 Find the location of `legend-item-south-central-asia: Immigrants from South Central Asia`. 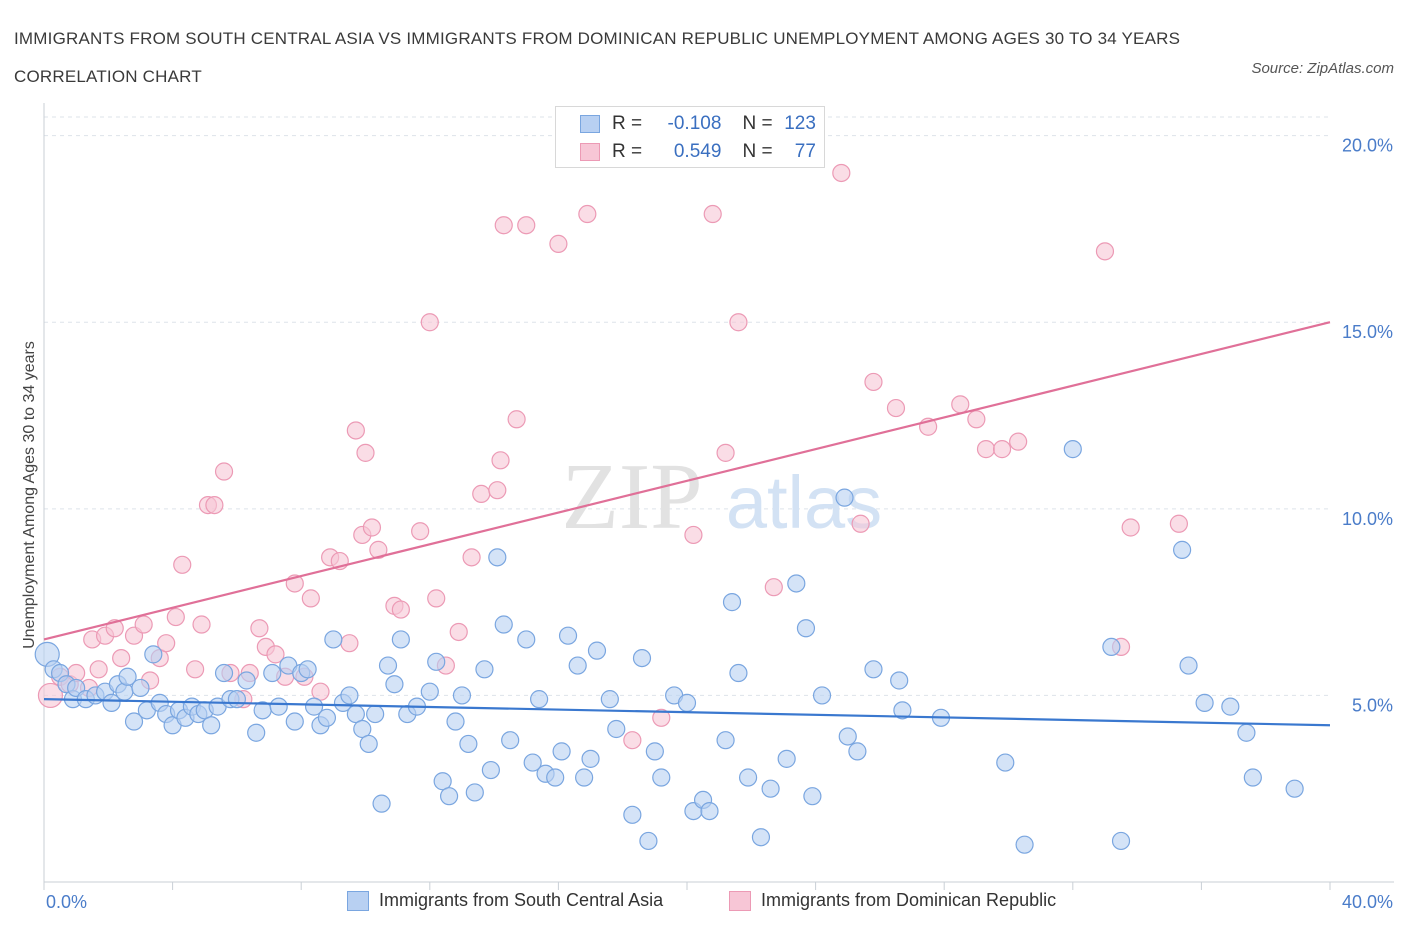

legend-item-south-central-asia: Immigrants from South Central Asia is located at coordinates (505, 900).